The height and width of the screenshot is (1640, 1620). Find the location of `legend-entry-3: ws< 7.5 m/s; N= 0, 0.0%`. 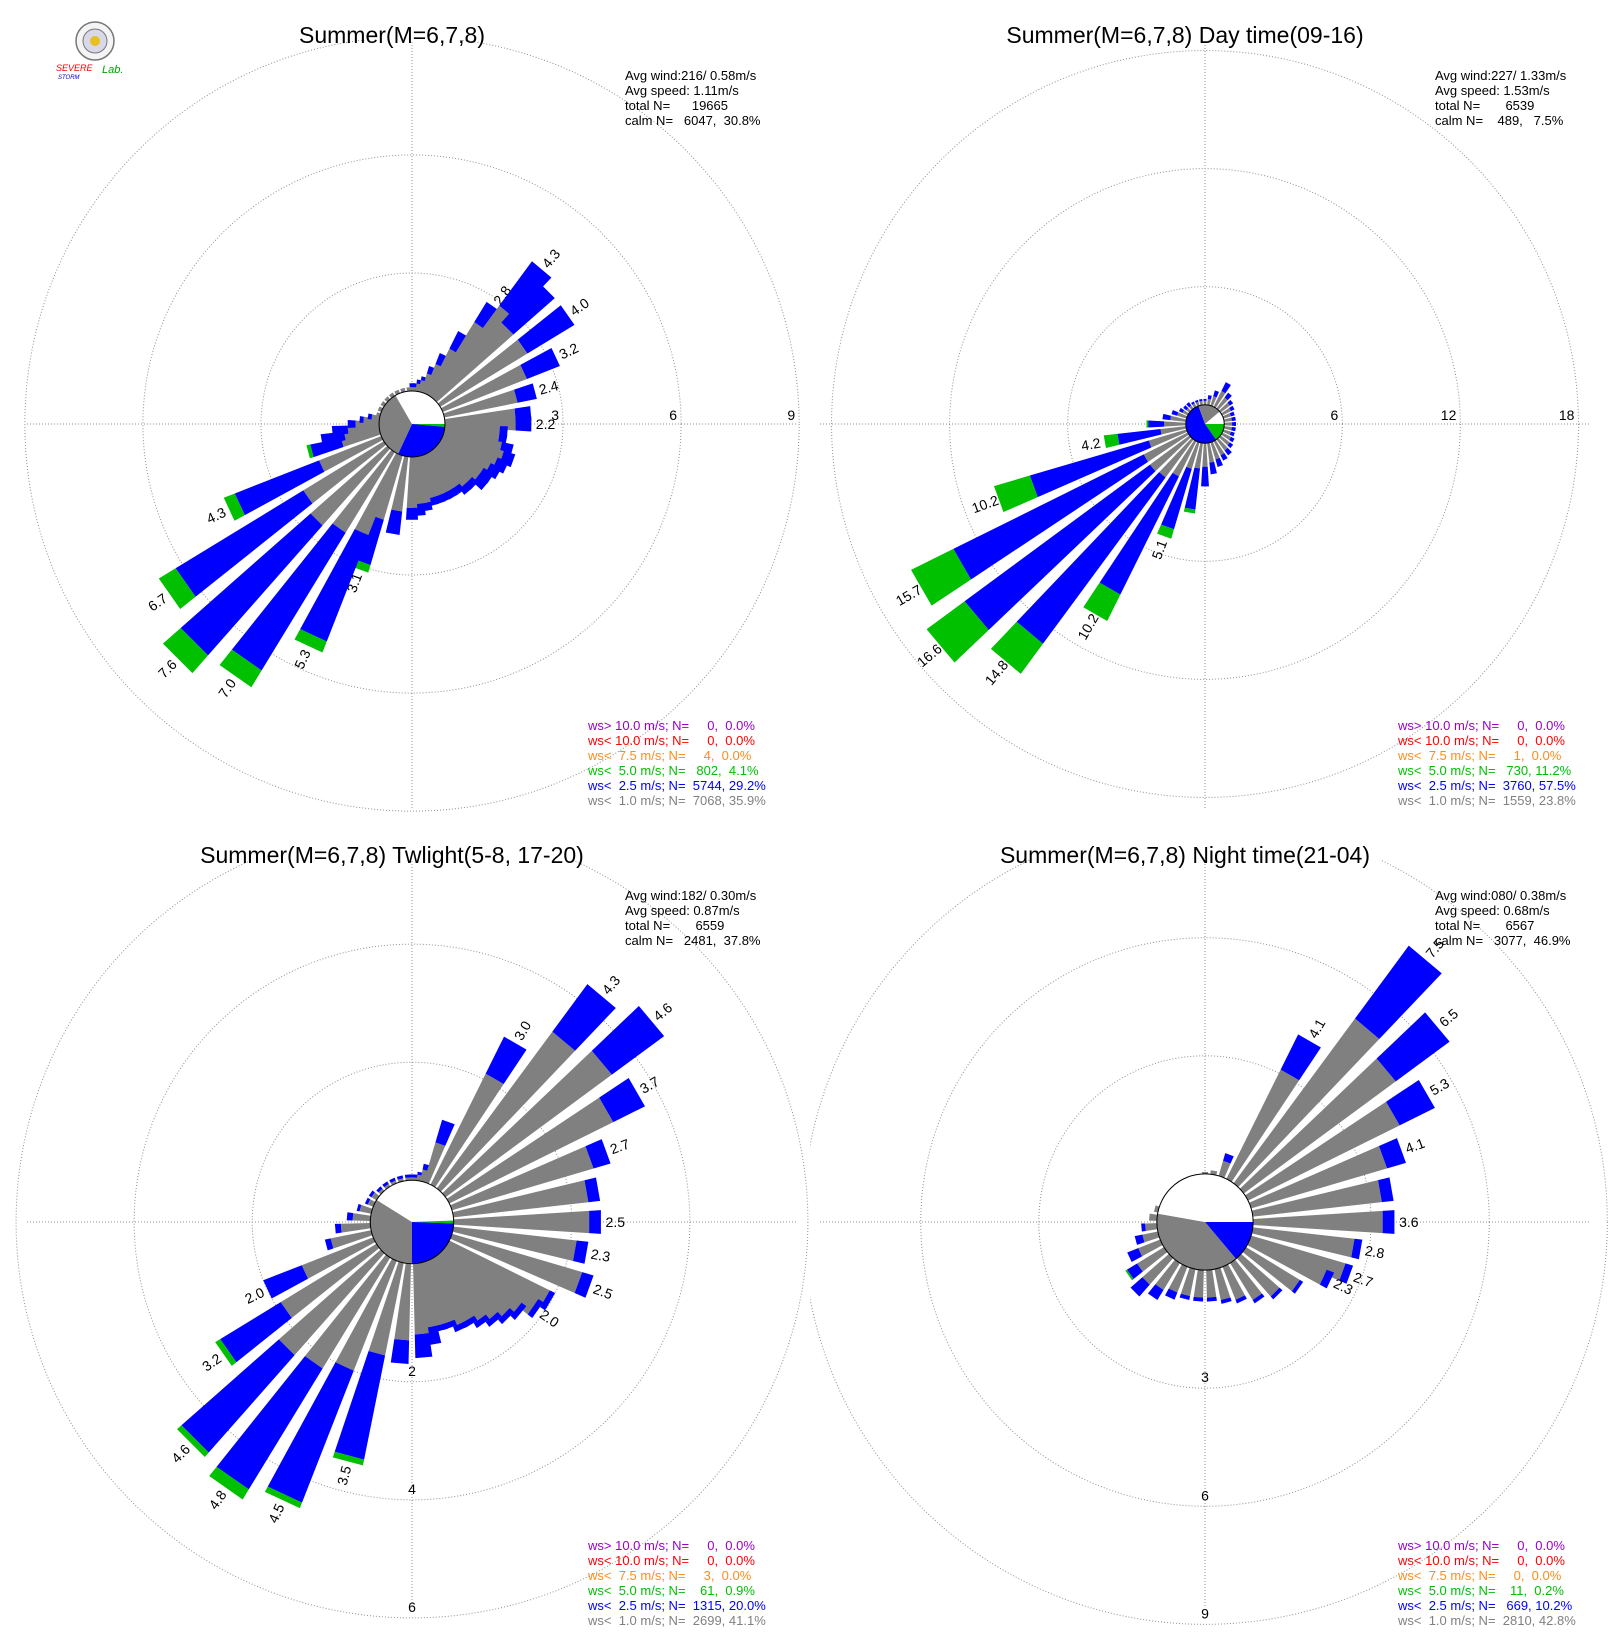

legend-entry-3: ws< 7.5 m/s; N= 0, 0.0% is located at coordinates (1479, 1575).